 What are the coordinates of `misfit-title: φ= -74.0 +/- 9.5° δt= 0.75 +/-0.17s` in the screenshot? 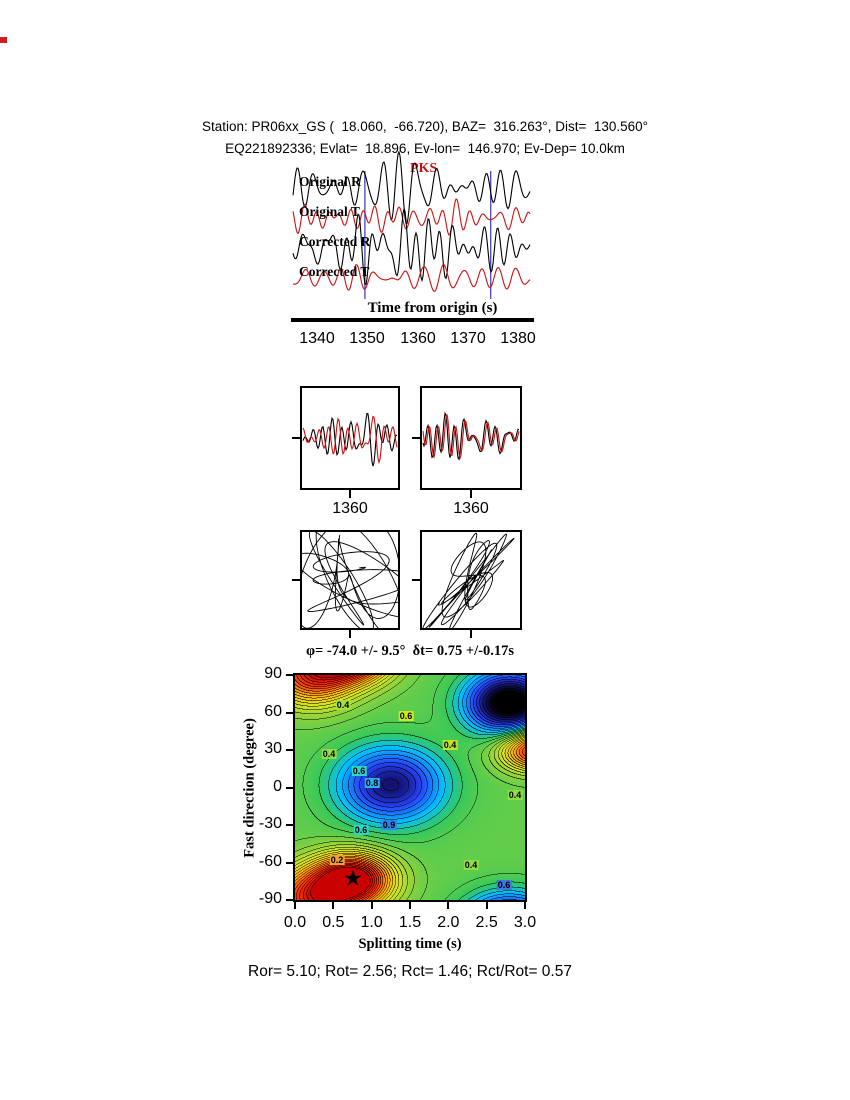 It's located at (410, 651).